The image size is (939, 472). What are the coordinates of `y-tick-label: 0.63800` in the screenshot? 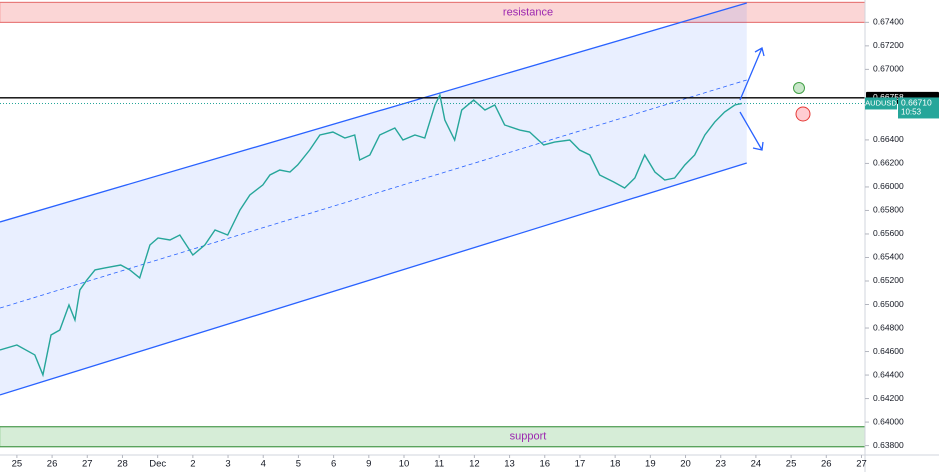 It's located at (888, 445).